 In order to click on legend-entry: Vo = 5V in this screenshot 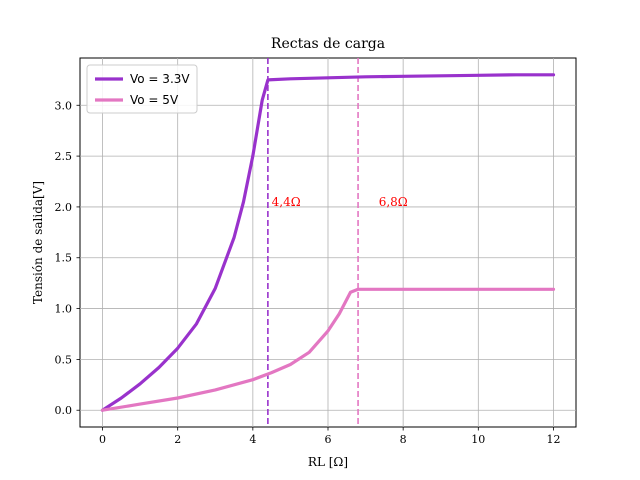, I will do `click(154, 100)`.